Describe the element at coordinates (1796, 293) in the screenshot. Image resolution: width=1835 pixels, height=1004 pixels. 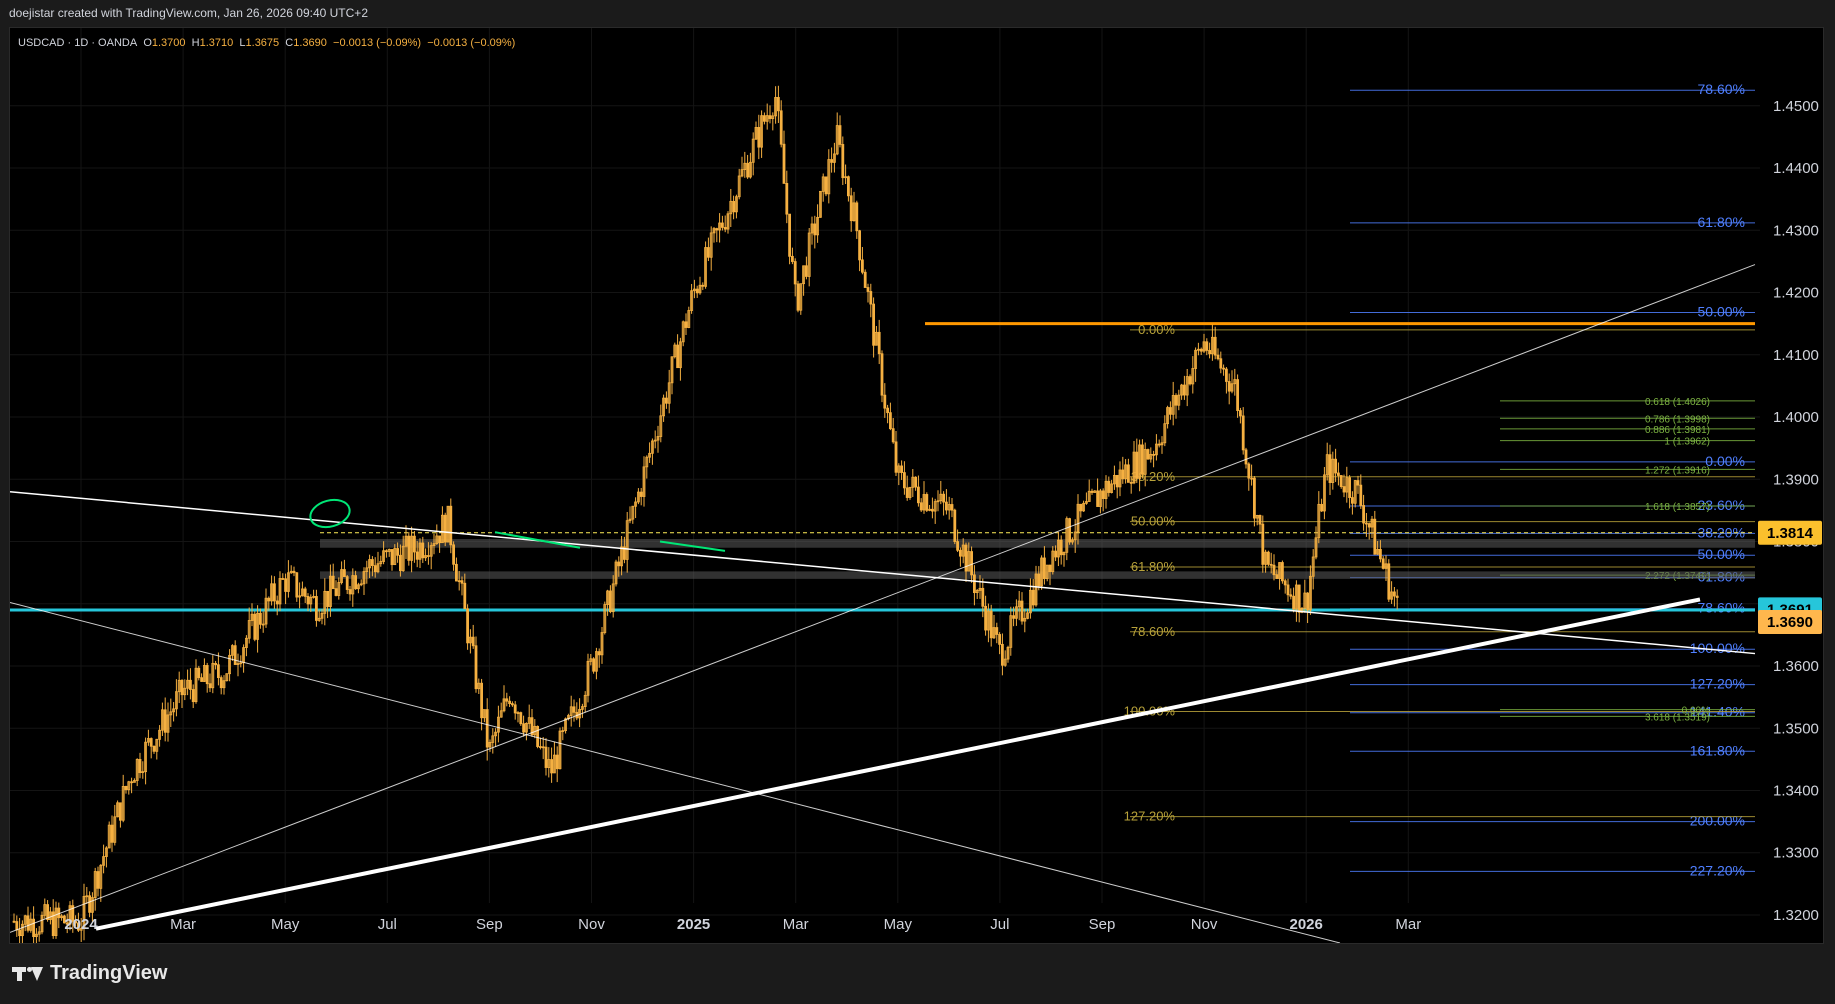
I see `price-tick-label: 1.4200` at that location.